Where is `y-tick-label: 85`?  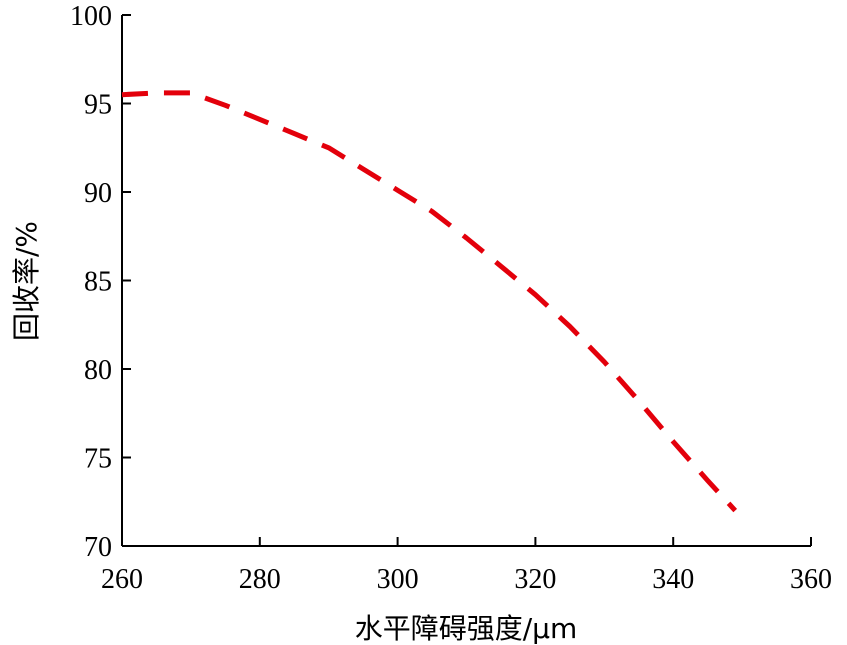 y-tick-label: 85 is located at coordinates (98, 282).